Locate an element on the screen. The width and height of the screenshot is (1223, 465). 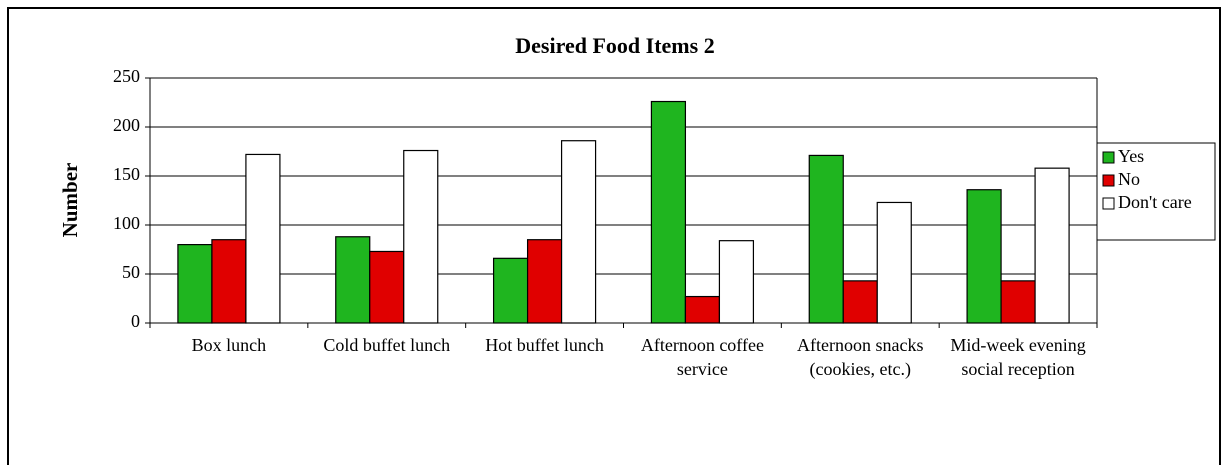
y-axis-label: Number is located at coordinates (70, 200).